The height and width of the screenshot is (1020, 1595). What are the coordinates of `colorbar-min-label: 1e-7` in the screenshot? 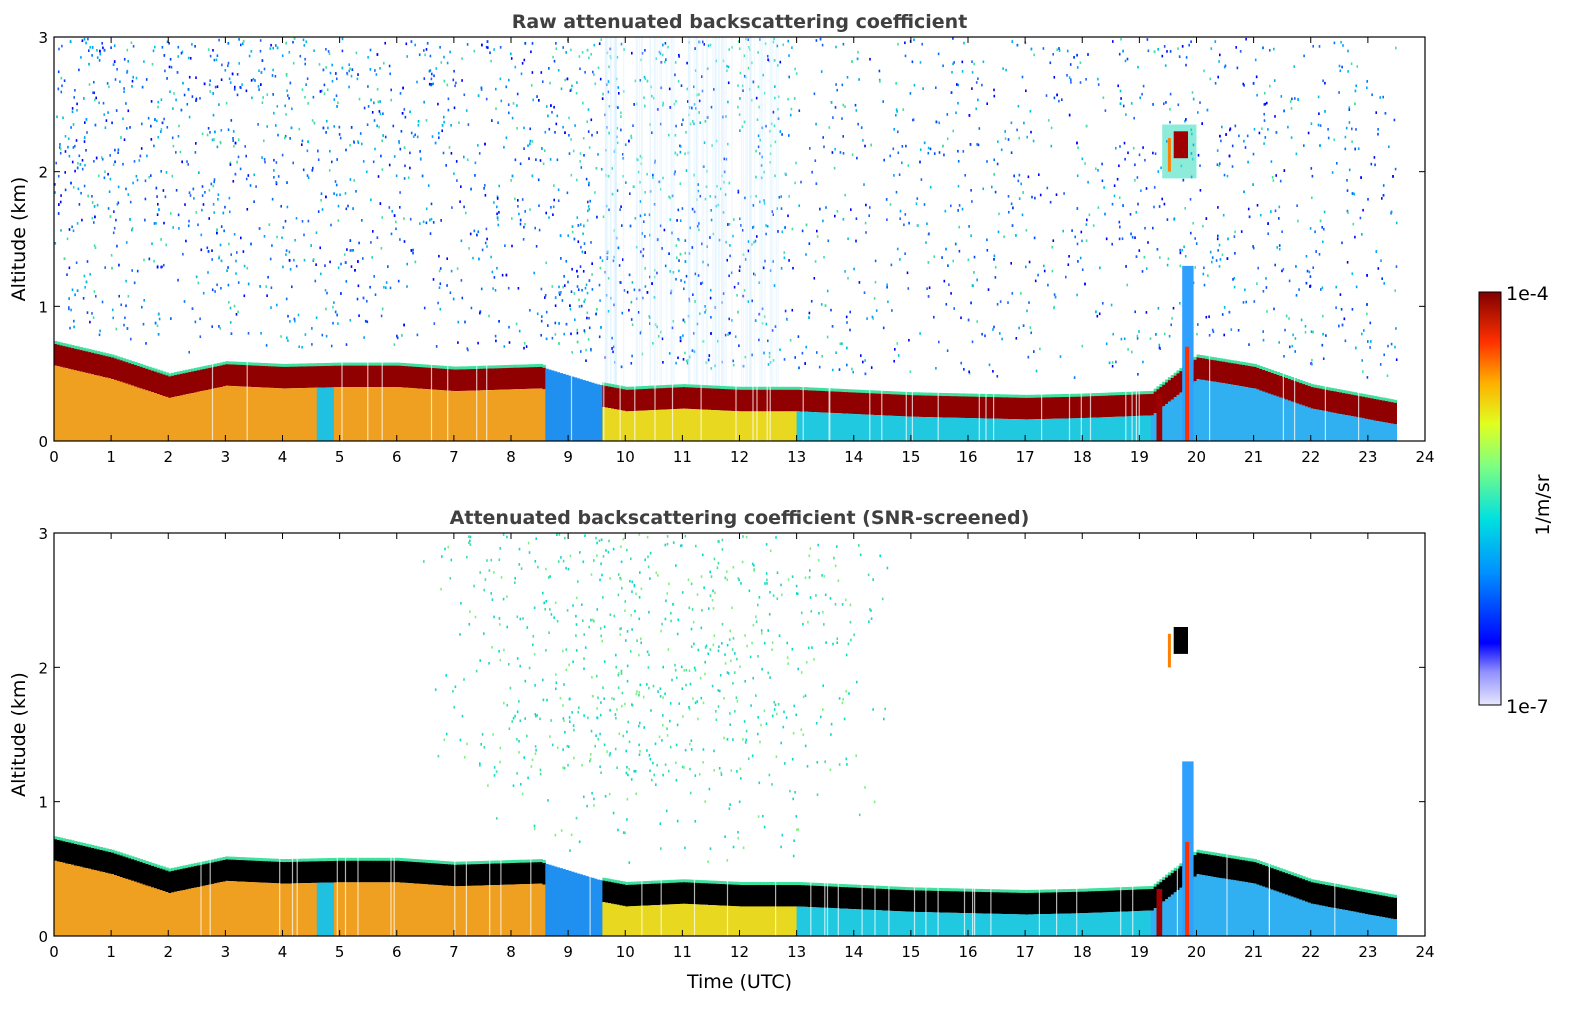 It's located at (1527, 707).